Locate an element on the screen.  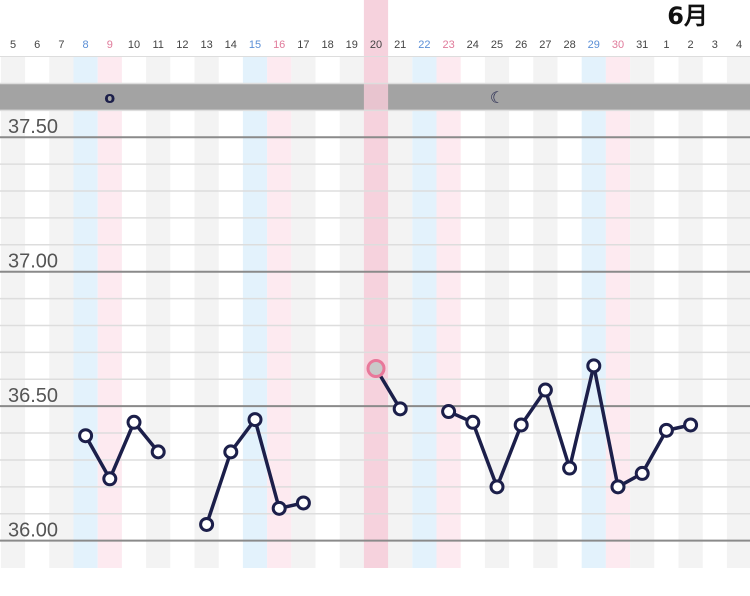
highlight-band is located at coordinates (376, 284).